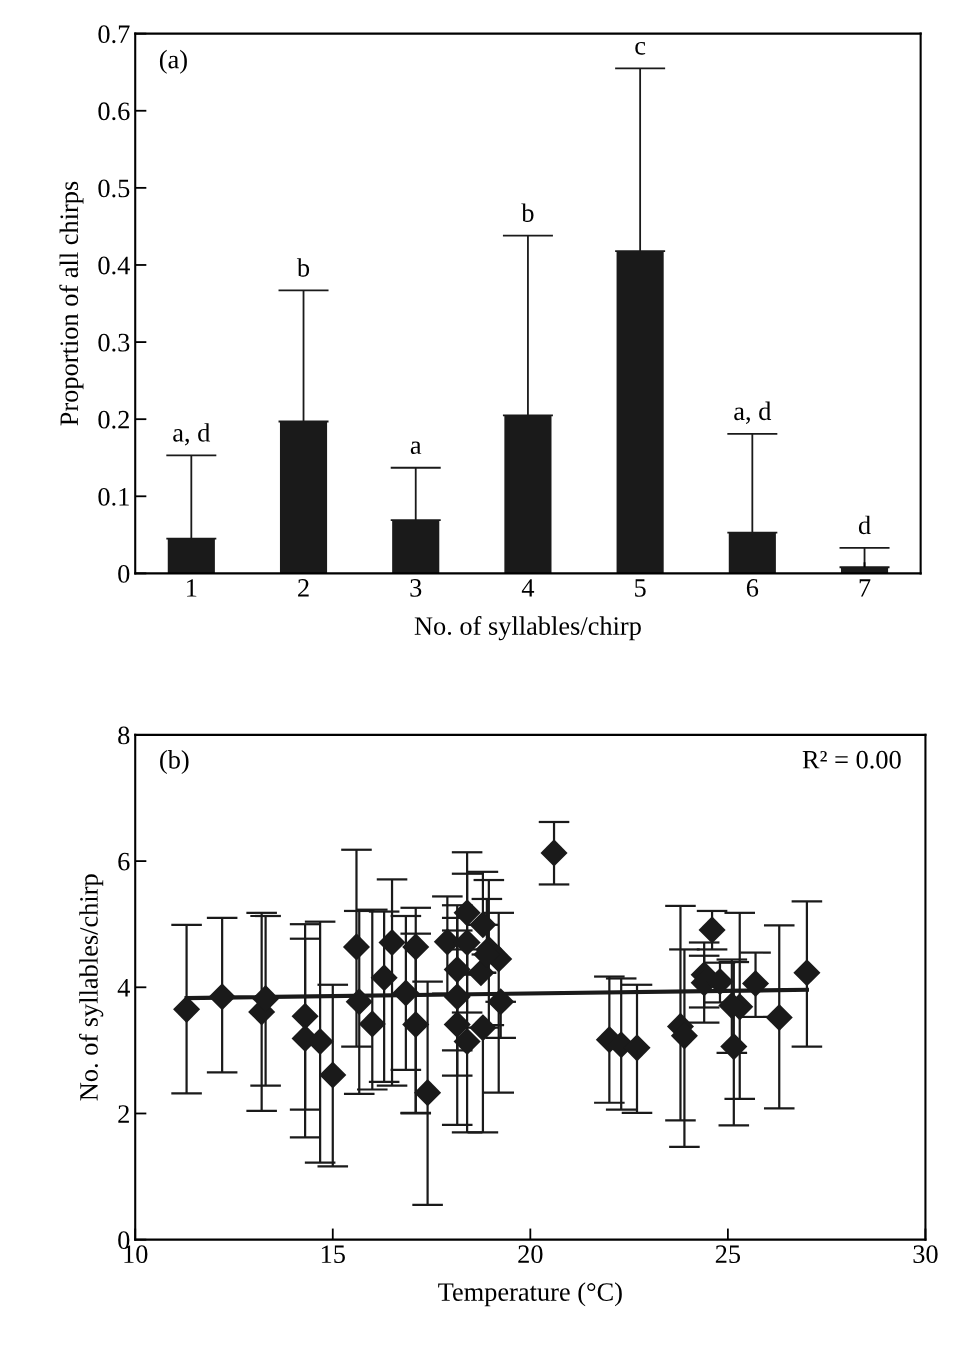  Describe the element at coordinates (124, 735) in the screenshot. I see `y-tick-label: 8` at that location.